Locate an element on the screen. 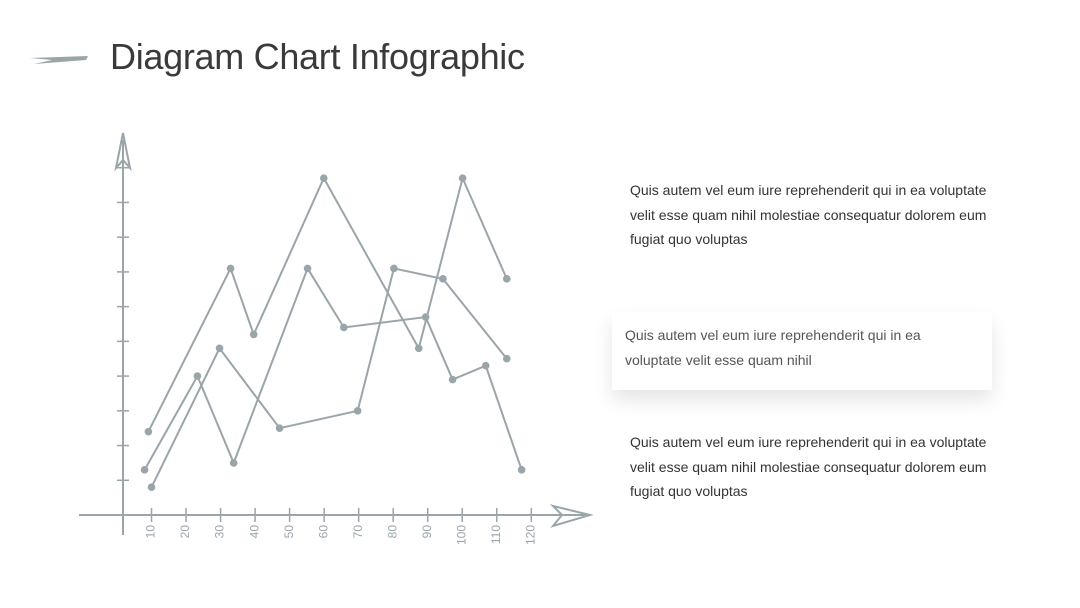 The width and height of the screenshot is (1080, 608). swoosh is located at coordinates (59, 60).